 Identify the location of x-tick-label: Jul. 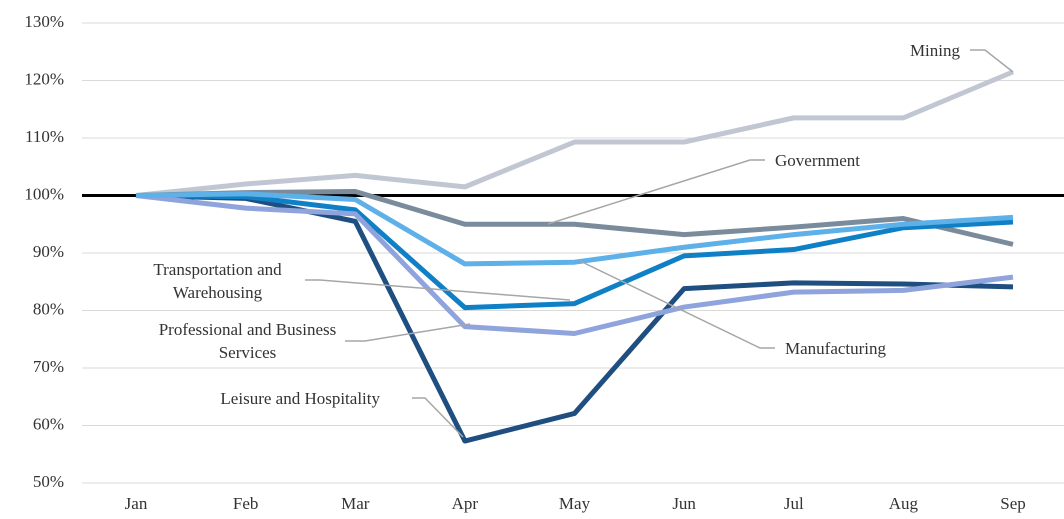
(794, 503).